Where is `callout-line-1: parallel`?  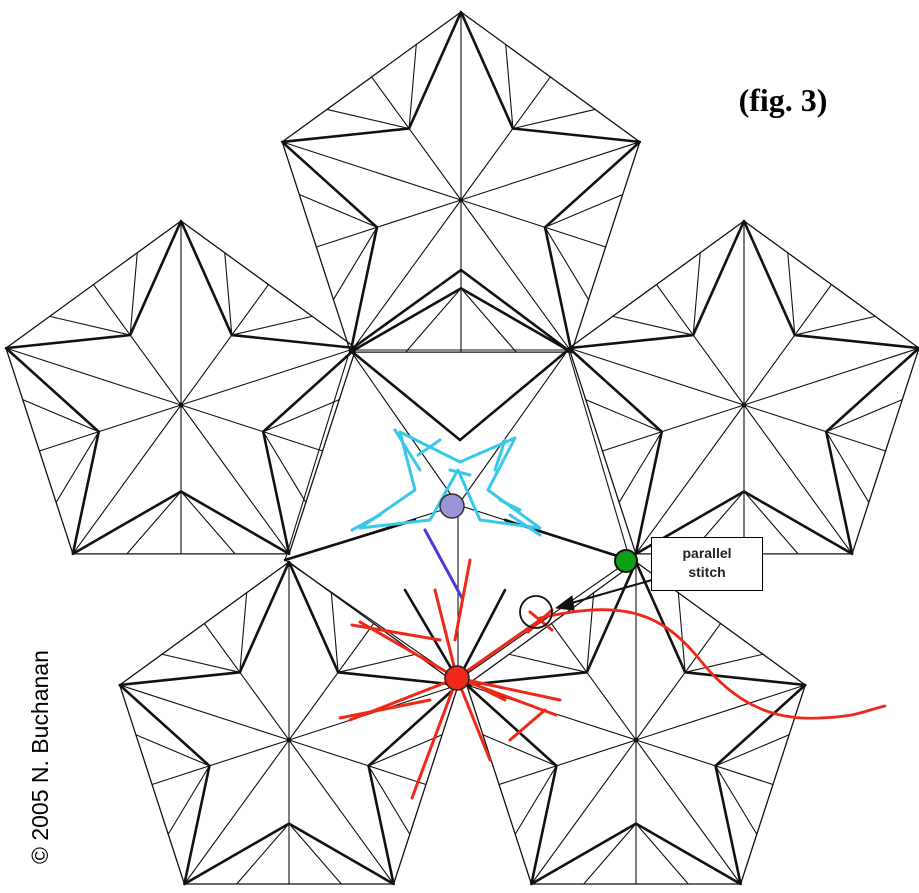
callout-line-1: parallel is located at coordinates (707, 553).